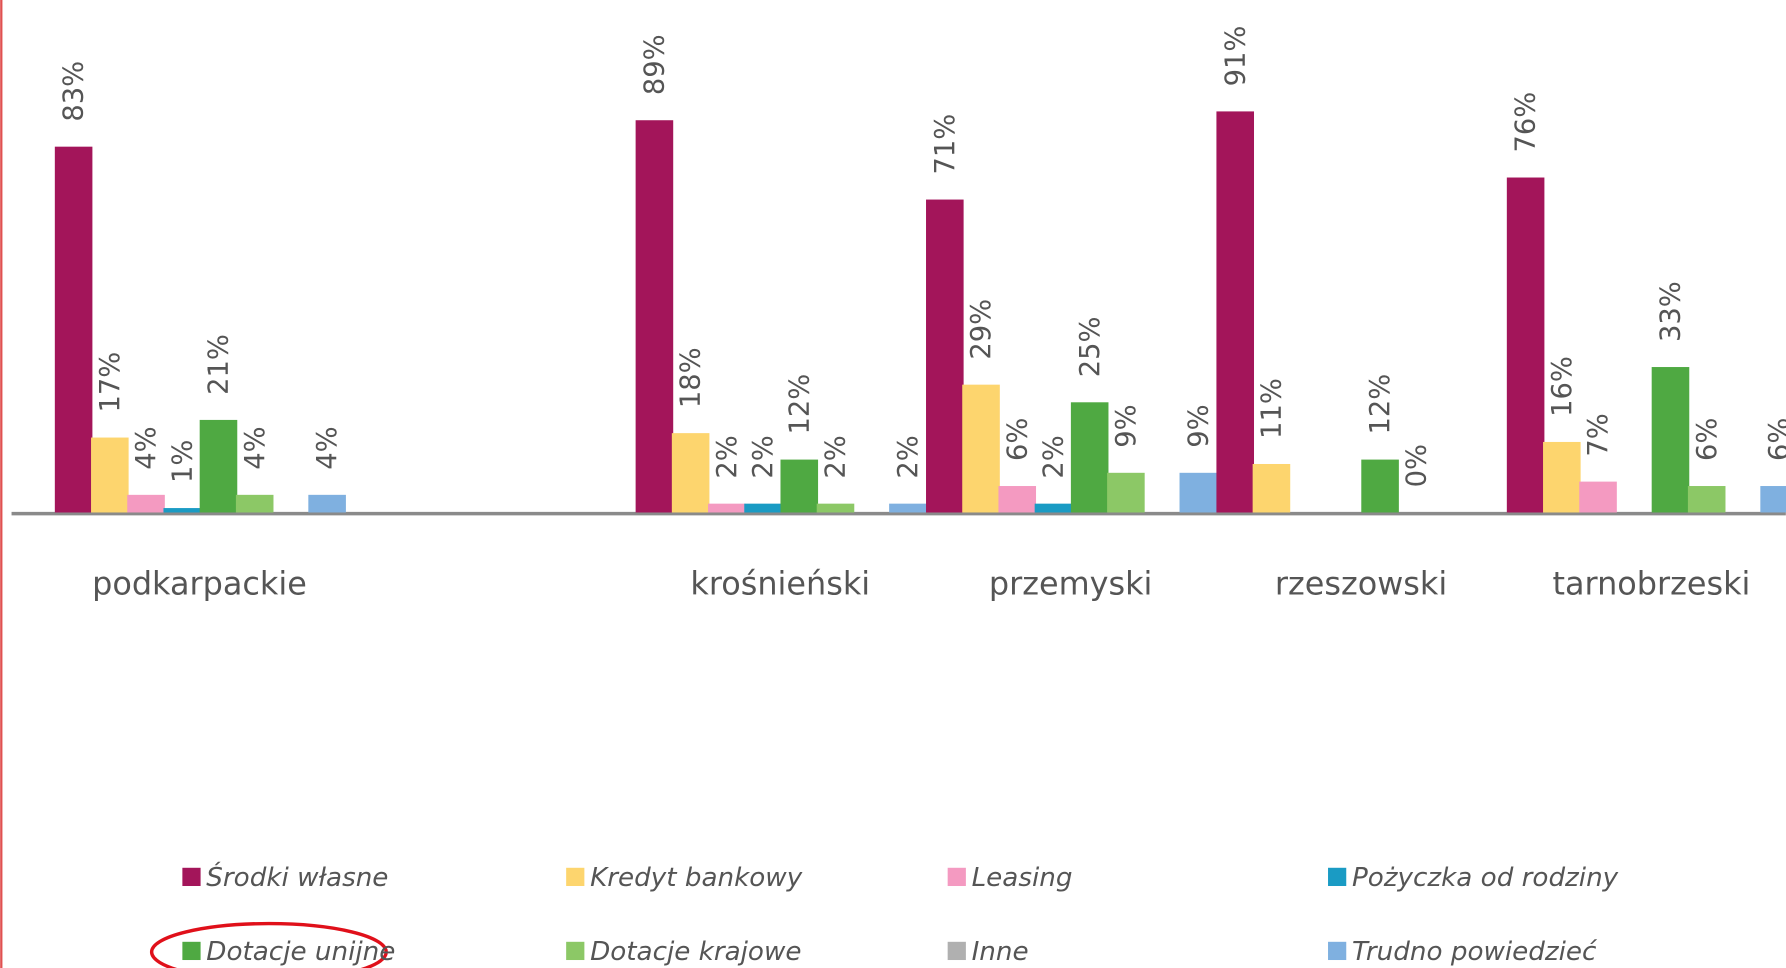 Image resolution: width=1786 pixels, height=968 pixels. What do you see at coordinates (110, 382) in the screenshot?
I see `data-label: 17%` at bounding box center [110, 382].